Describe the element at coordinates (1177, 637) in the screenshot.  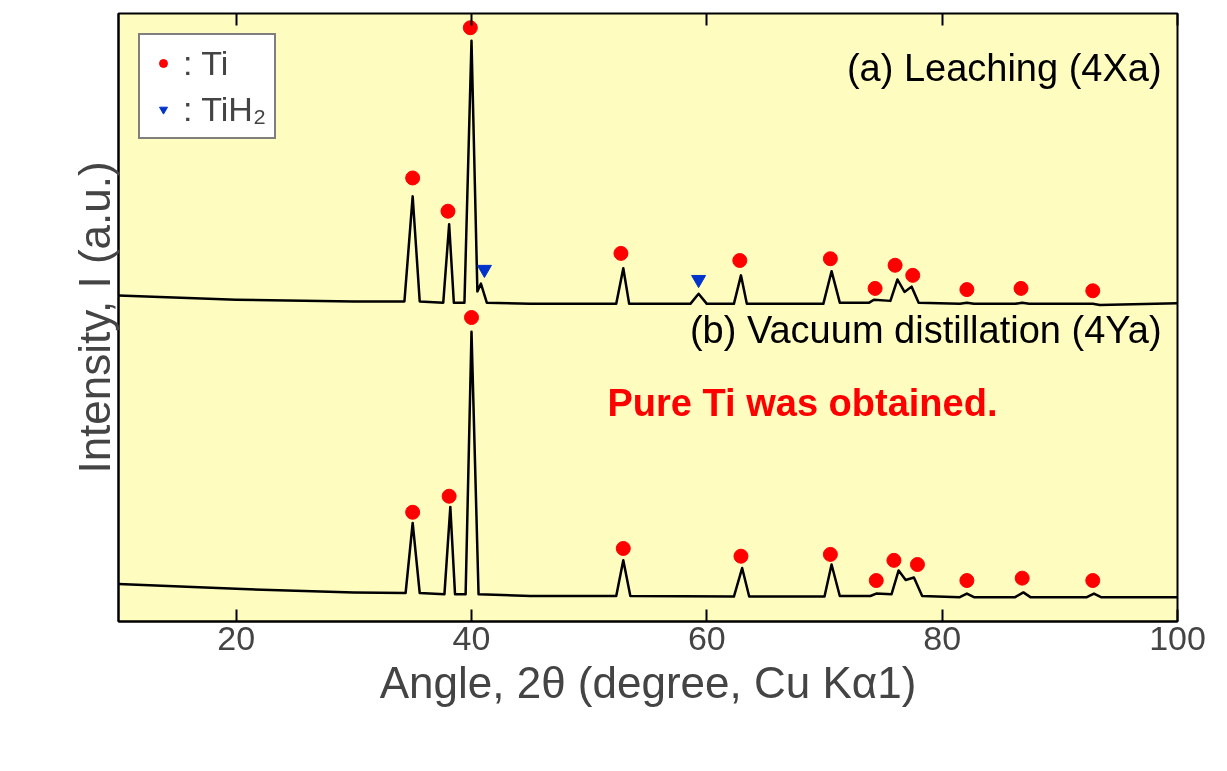
I see `x-tick-label: 100` at that location.